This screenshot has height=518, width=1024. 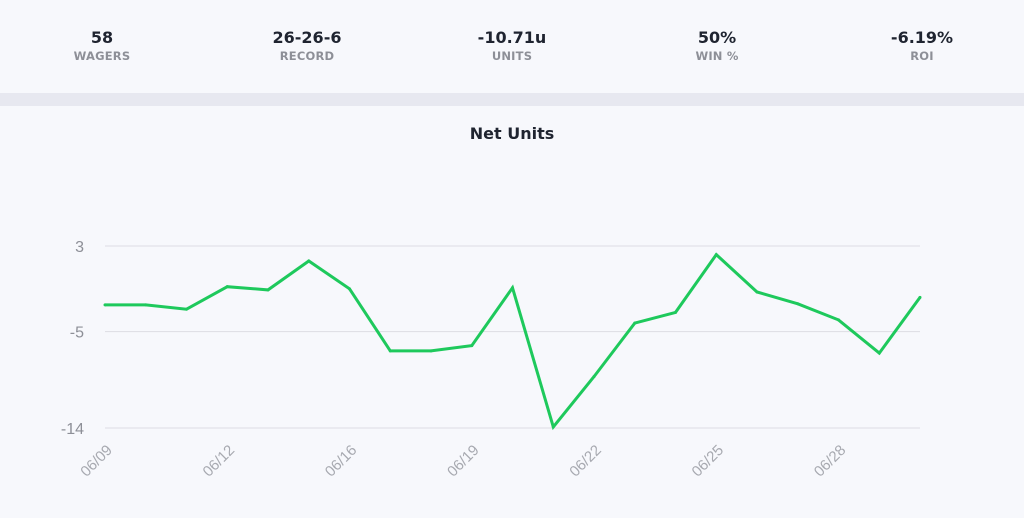 I want to click on stat-roi-label: ROI, so click(x=922, y=56).